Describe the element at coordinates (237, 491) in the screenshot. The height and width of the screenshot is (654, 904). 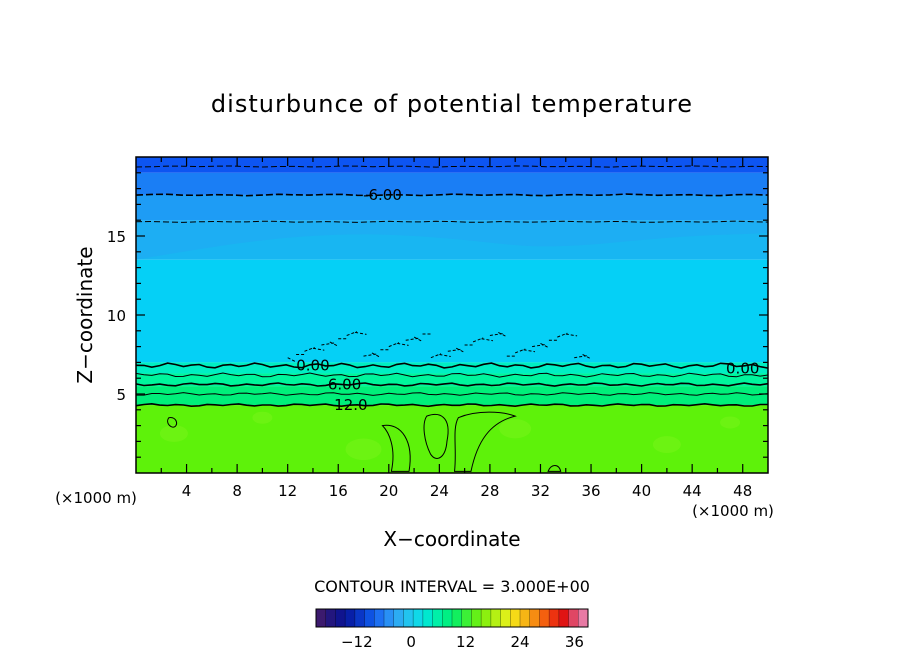
I see `x-tick-label-8: 8` at that location.